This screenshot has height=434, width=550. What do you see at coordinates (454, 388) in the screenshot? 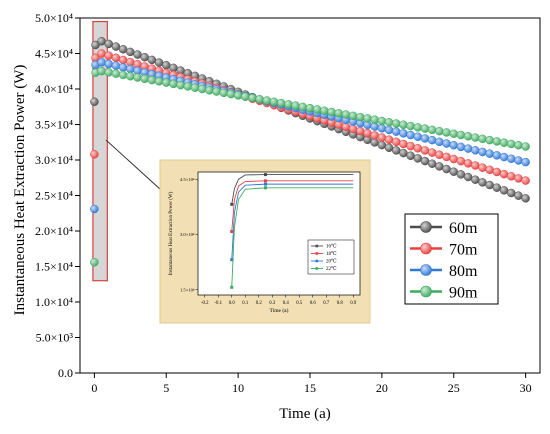
I see `x-tick-label: 25` at bounding box center [454, 388].